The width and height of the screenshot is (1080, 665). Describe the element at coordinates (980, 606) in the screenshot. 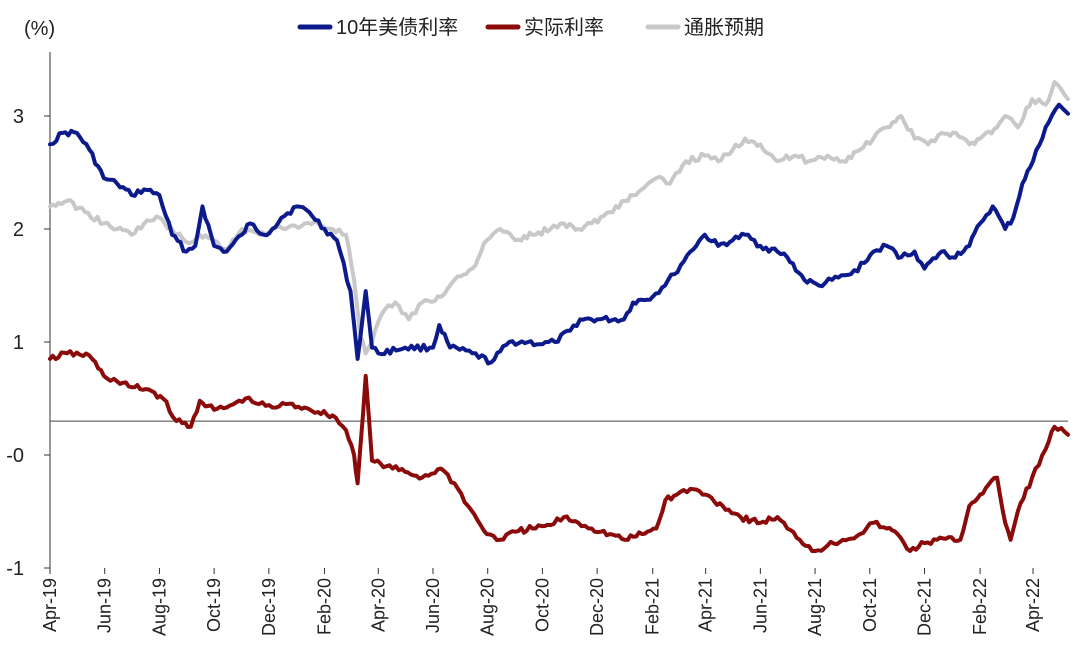

I see `x-tick-label: Feb-22` at that location.